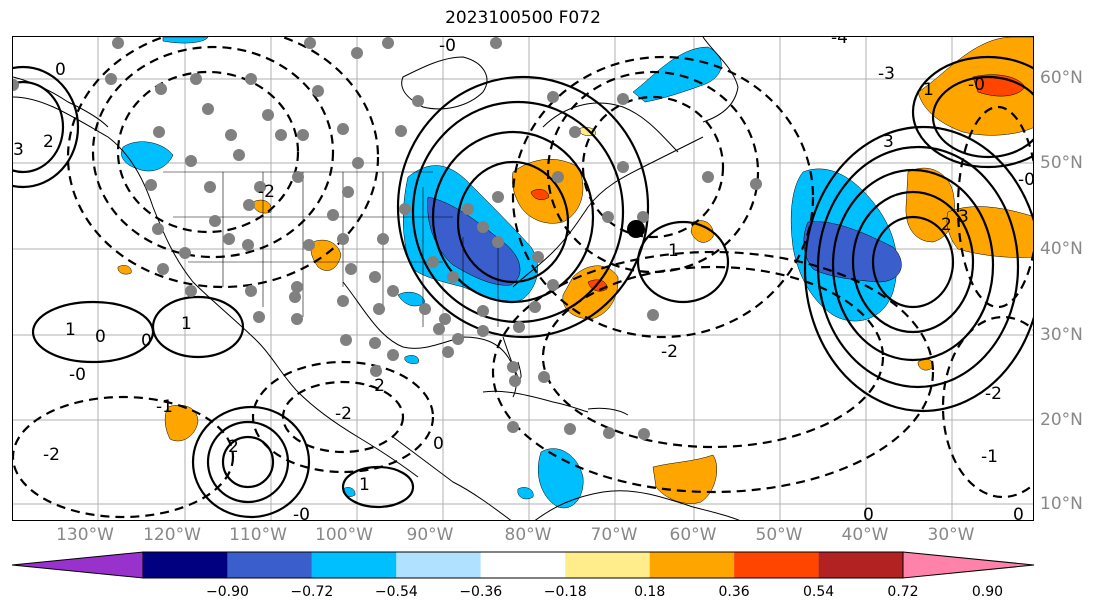 Image resolution: width=1102 pixels, height=613 pixels. Describe the element at coordinates (344, 535) in the screenshot. I see `lon-label: 100°W` at that location.